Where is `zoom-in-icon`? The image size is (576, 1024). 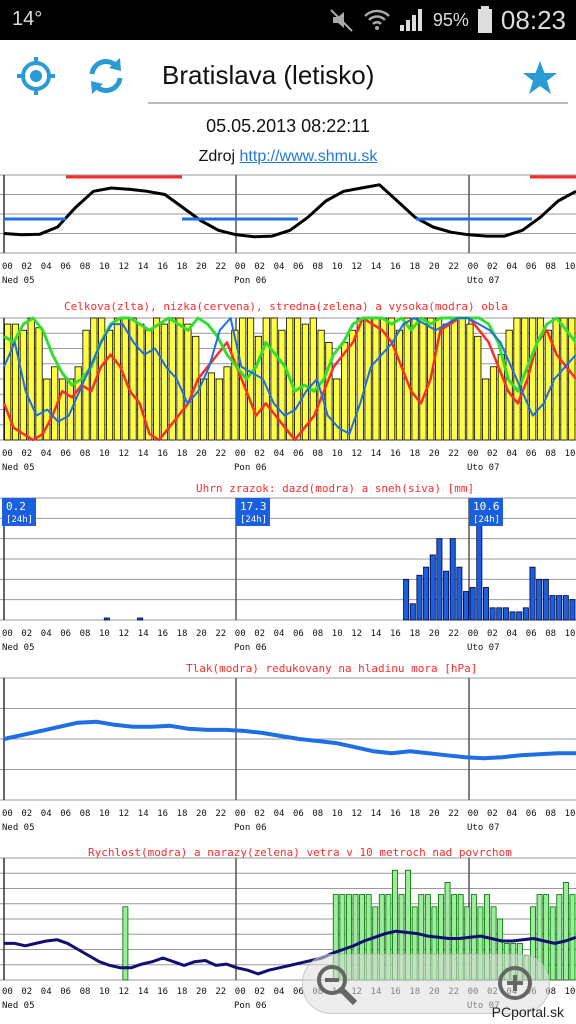 zoom-in-icon is located at coordinates (516, 984).